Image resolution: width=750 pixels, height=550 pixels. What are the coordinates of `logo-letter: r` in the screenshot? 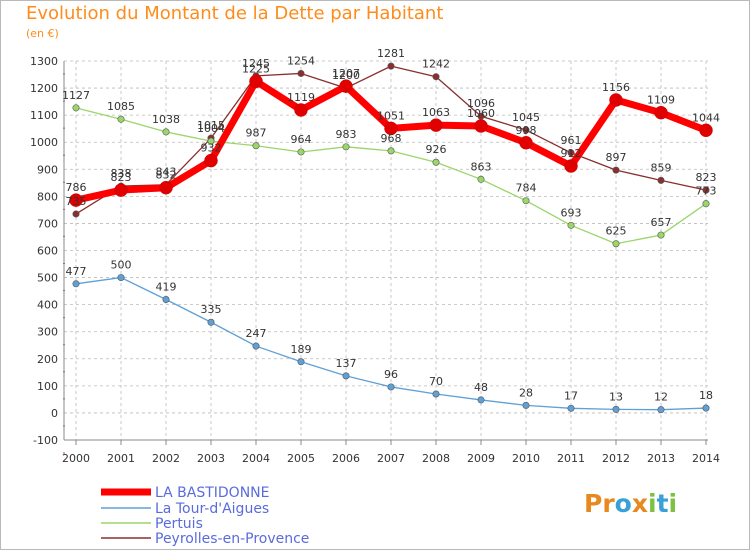 It's located at (608, 503).